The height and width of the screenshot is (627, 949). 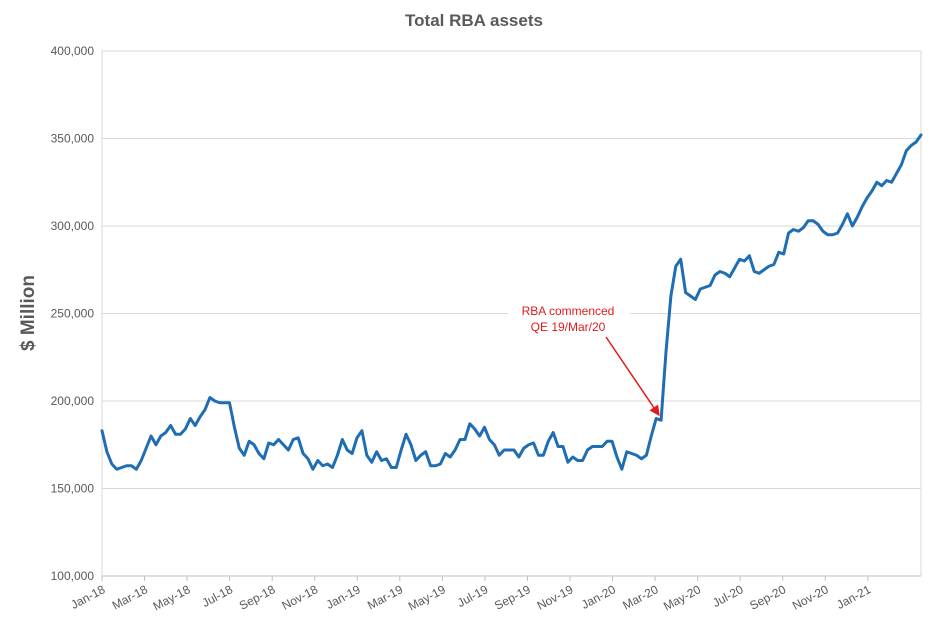 I want to click on y-tick-label: 100,000, so click(x=73, y=576).